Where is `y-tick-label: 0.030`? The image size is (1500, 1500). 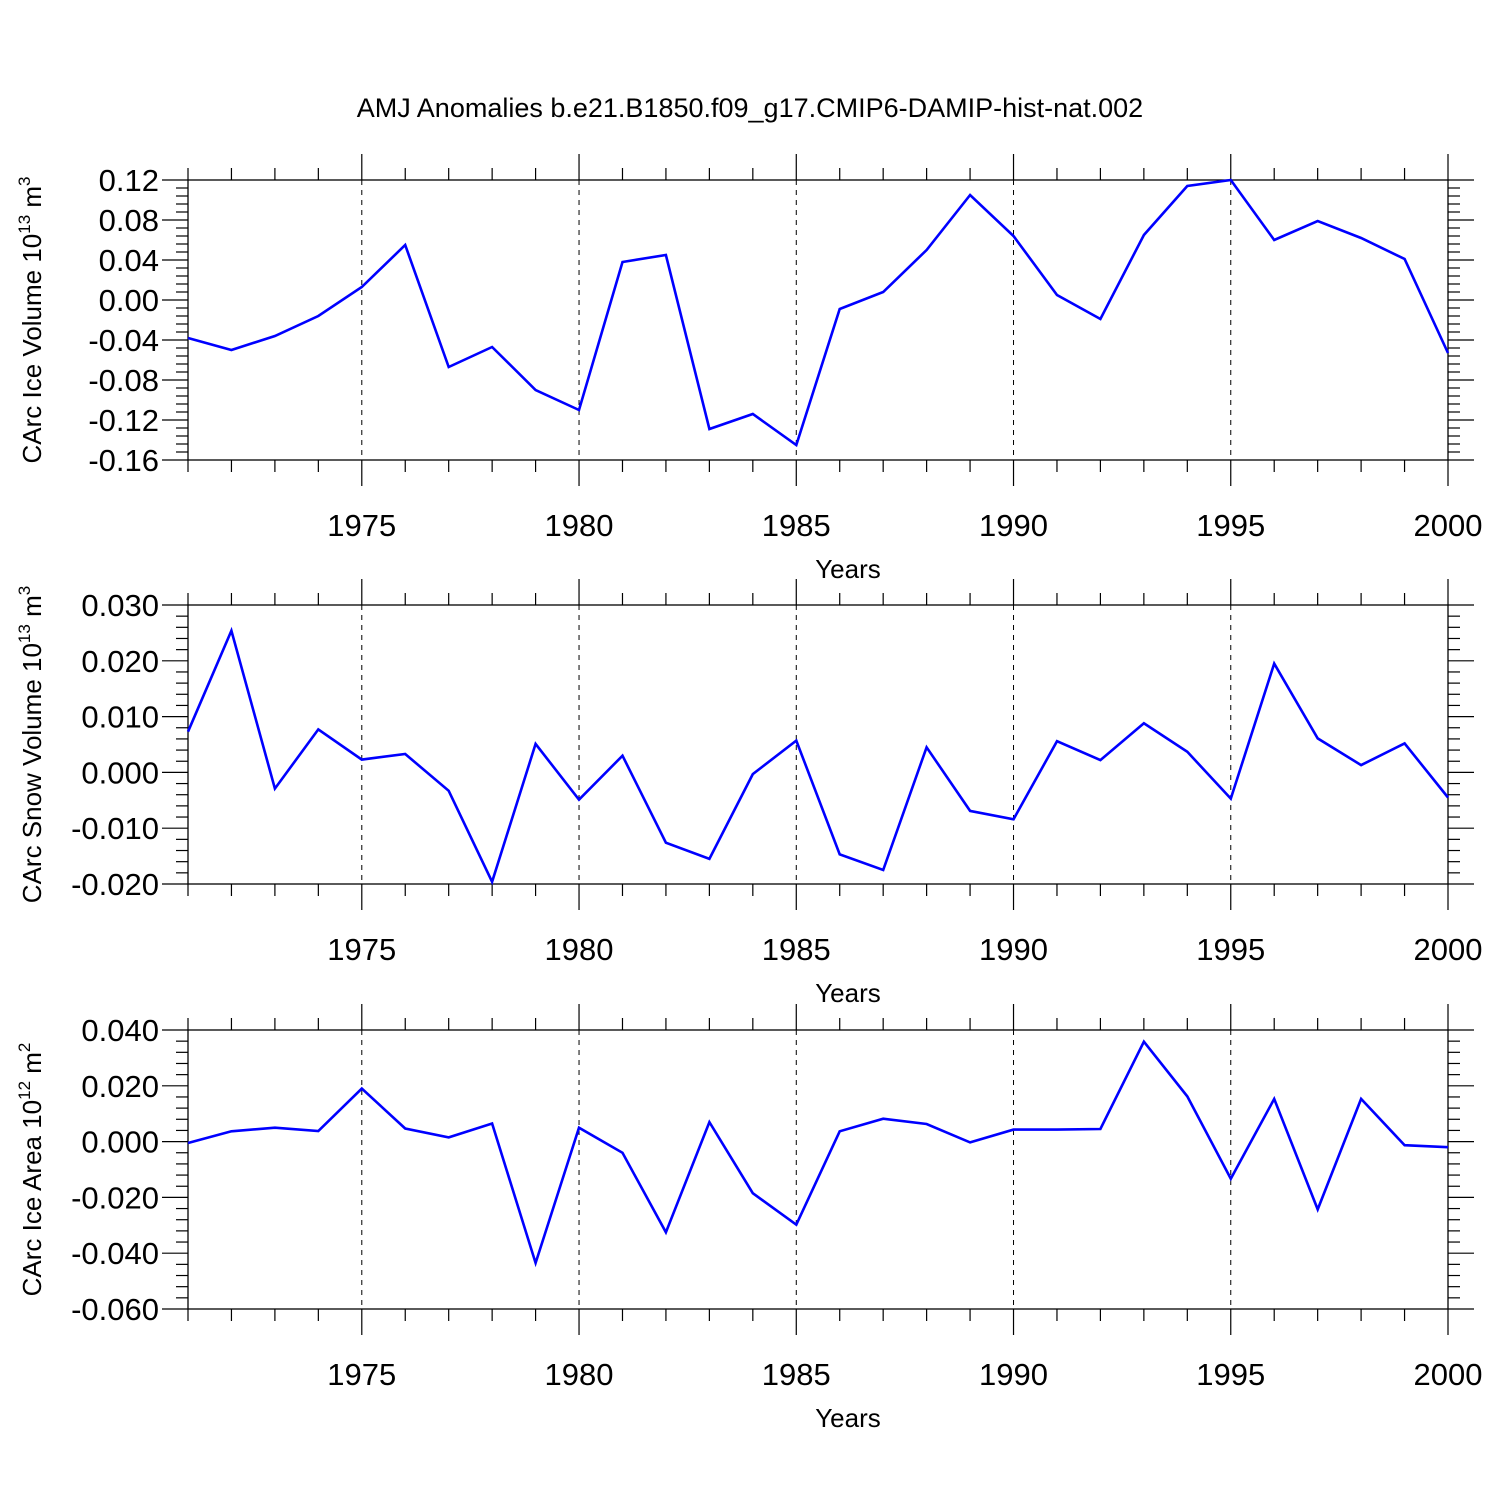 y-tick-label: 0.030 is located at coordinates (120, 605).